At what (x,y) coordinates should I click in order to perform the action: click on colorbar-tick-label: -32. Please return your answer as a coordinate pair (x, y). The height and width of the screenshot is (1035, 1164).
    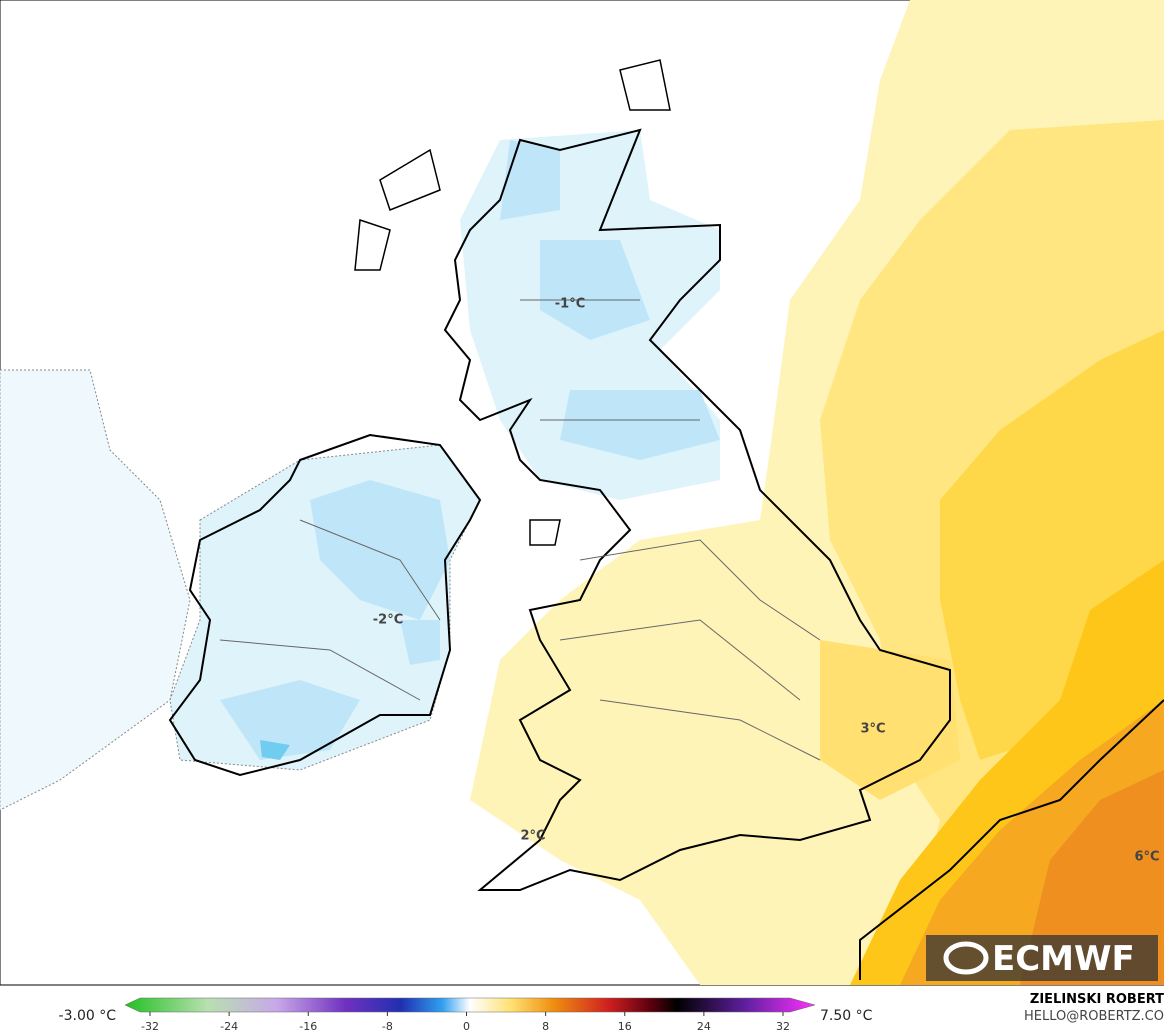
    Looking at the image, I should click on (150, 1026).